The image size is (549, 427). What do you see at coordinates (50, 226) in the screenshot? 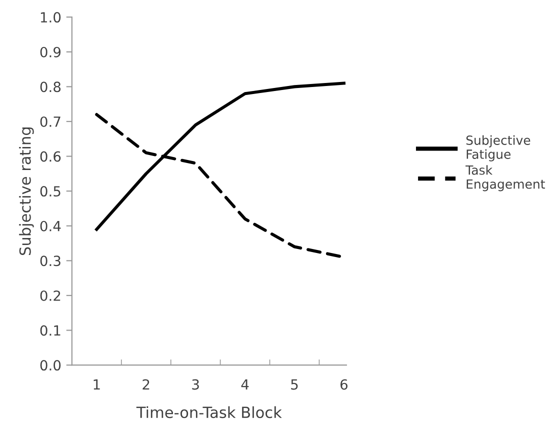
I see `y-tick-label: 0.4` at bounding box center [50, 226].